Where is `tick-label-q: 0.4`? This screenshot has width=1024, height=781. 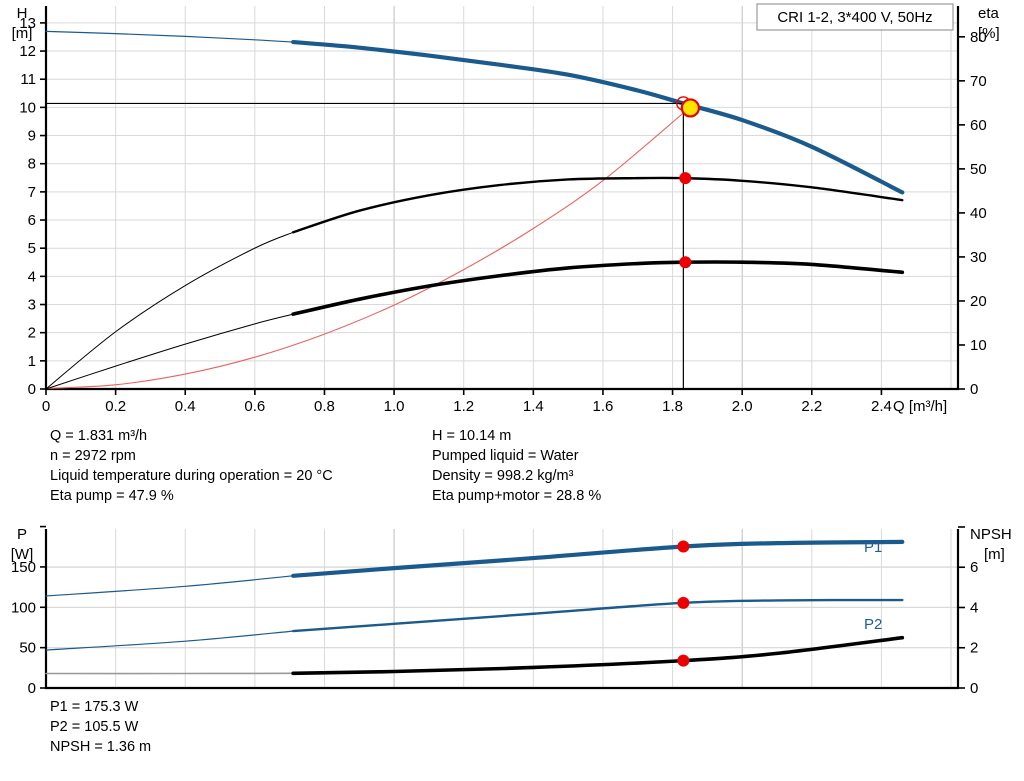 tick-label-q: 0.4 is located at coordinates (185, 406).